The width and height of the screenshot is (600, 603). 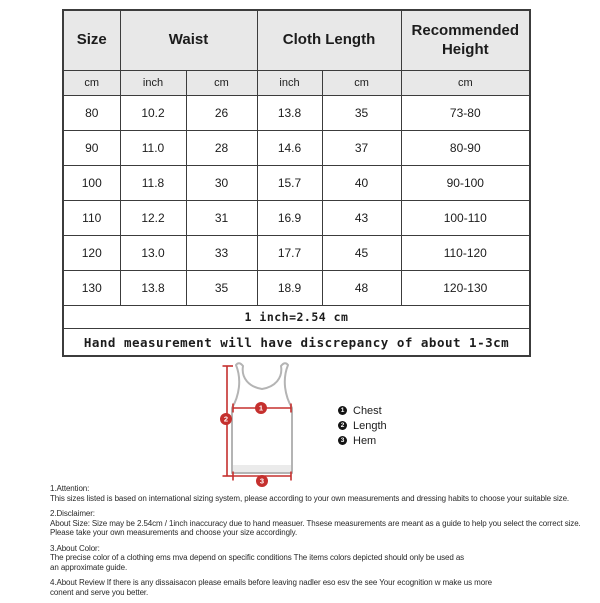 What do you see at coordinates (289, 113) in the screenshot?
I see `length-inch-value: 13.8` at bounding box center [289, 113].